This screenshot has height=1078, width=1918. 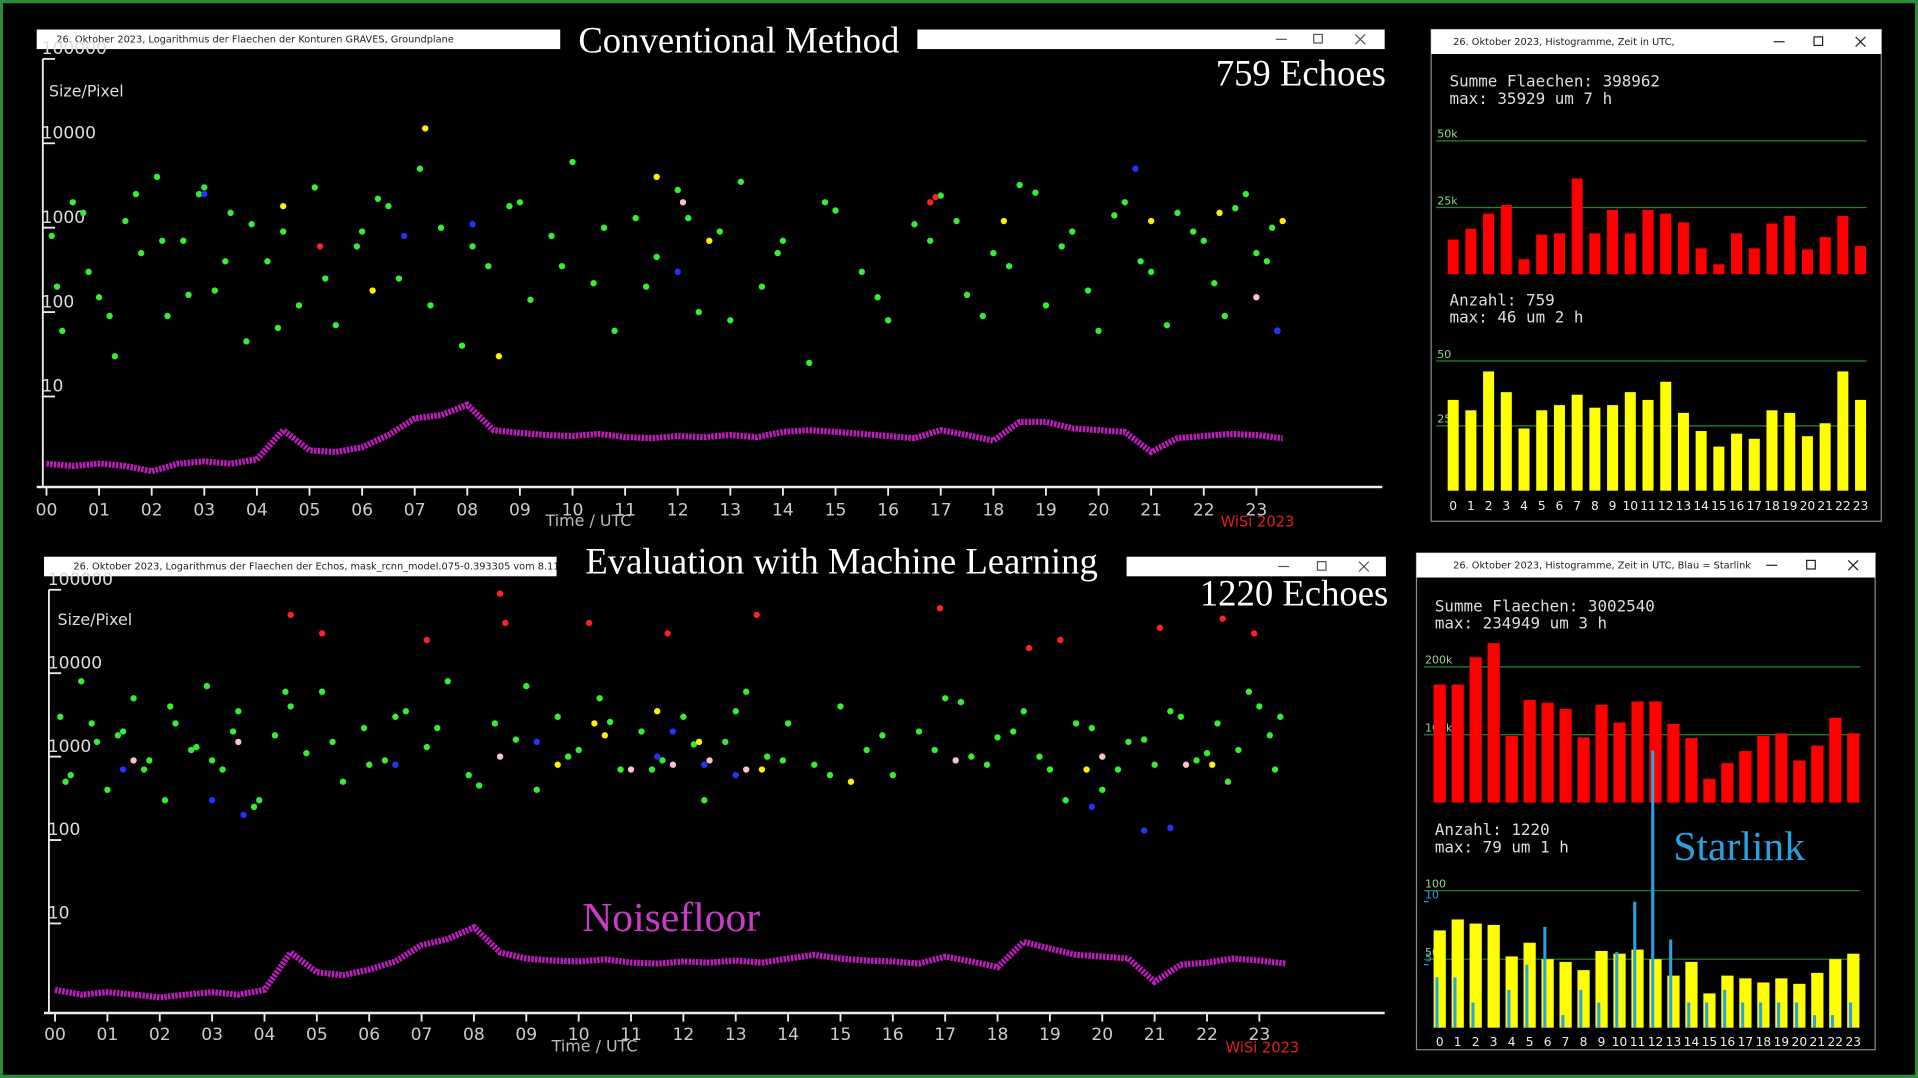 I want to click on x-tick-label: 15, so click(x=841, y=1035).